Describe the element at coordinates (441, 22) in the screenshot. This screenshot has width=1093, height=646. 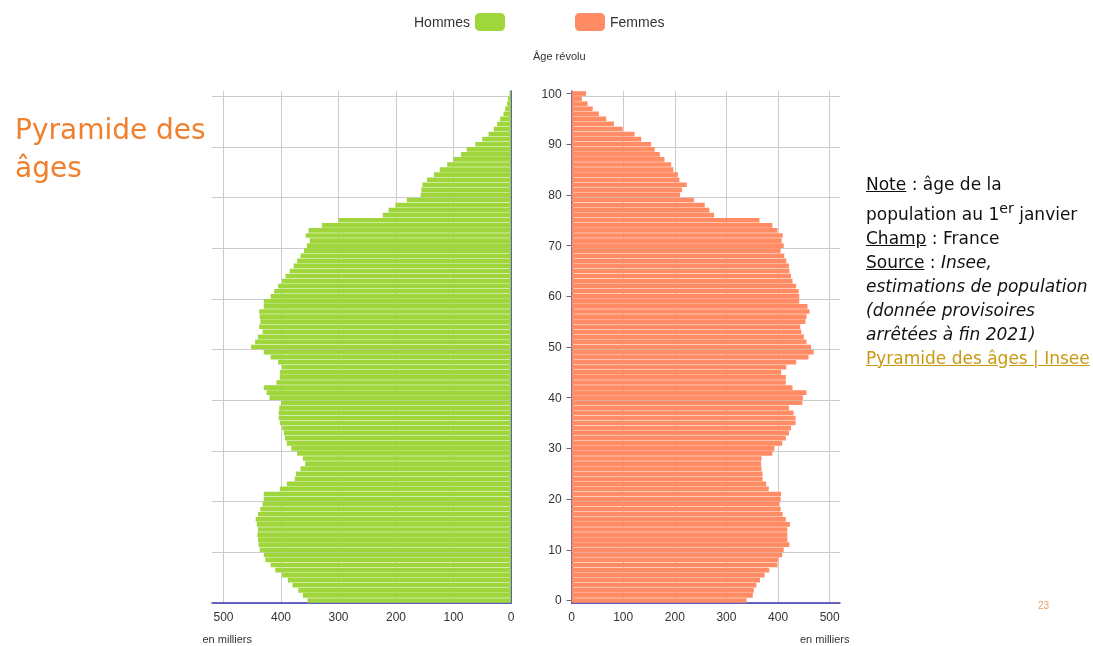
I see `legend-label: Hommes` at that location.